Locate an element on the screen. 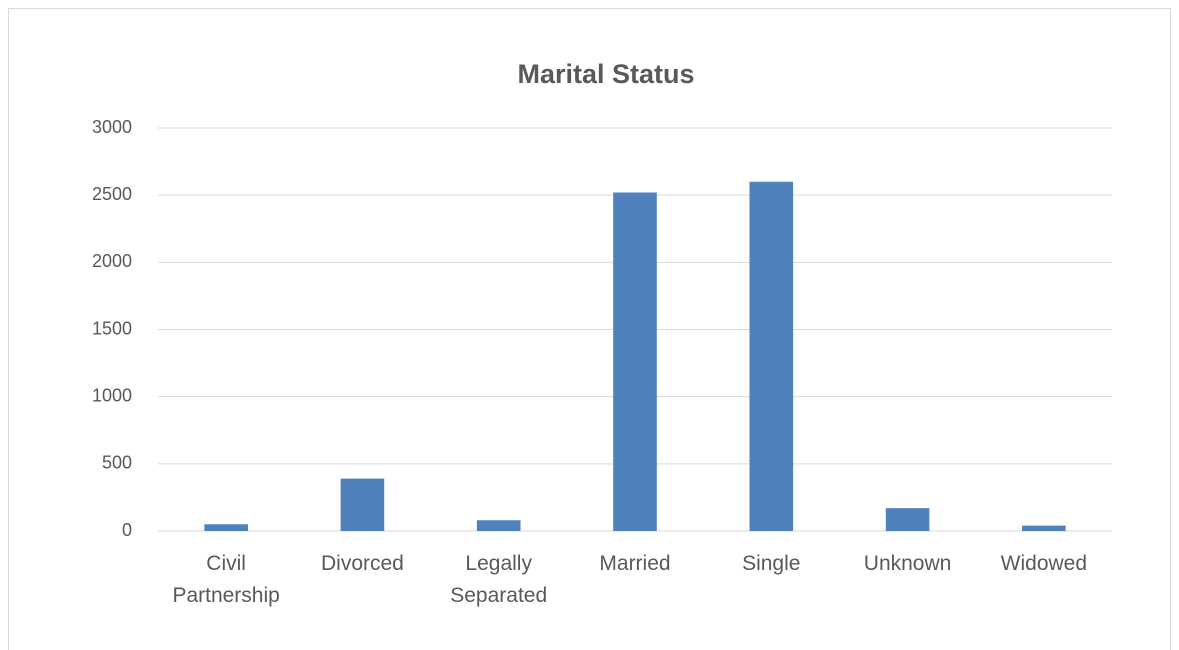 The width and height of the screenshot is (1179, 650). x-tick-label: Civil Partnership is located at coordinates (226, 579).